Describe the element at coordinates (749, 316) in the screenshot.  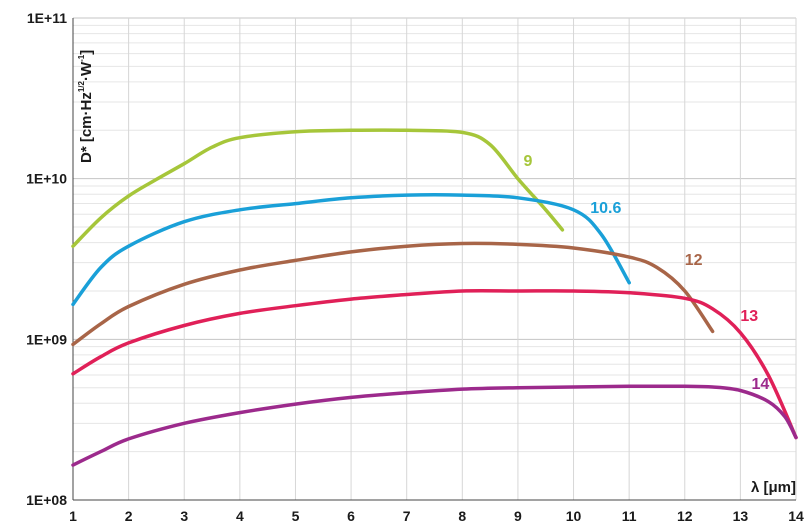
I see `series-label-13: 13` at that location.